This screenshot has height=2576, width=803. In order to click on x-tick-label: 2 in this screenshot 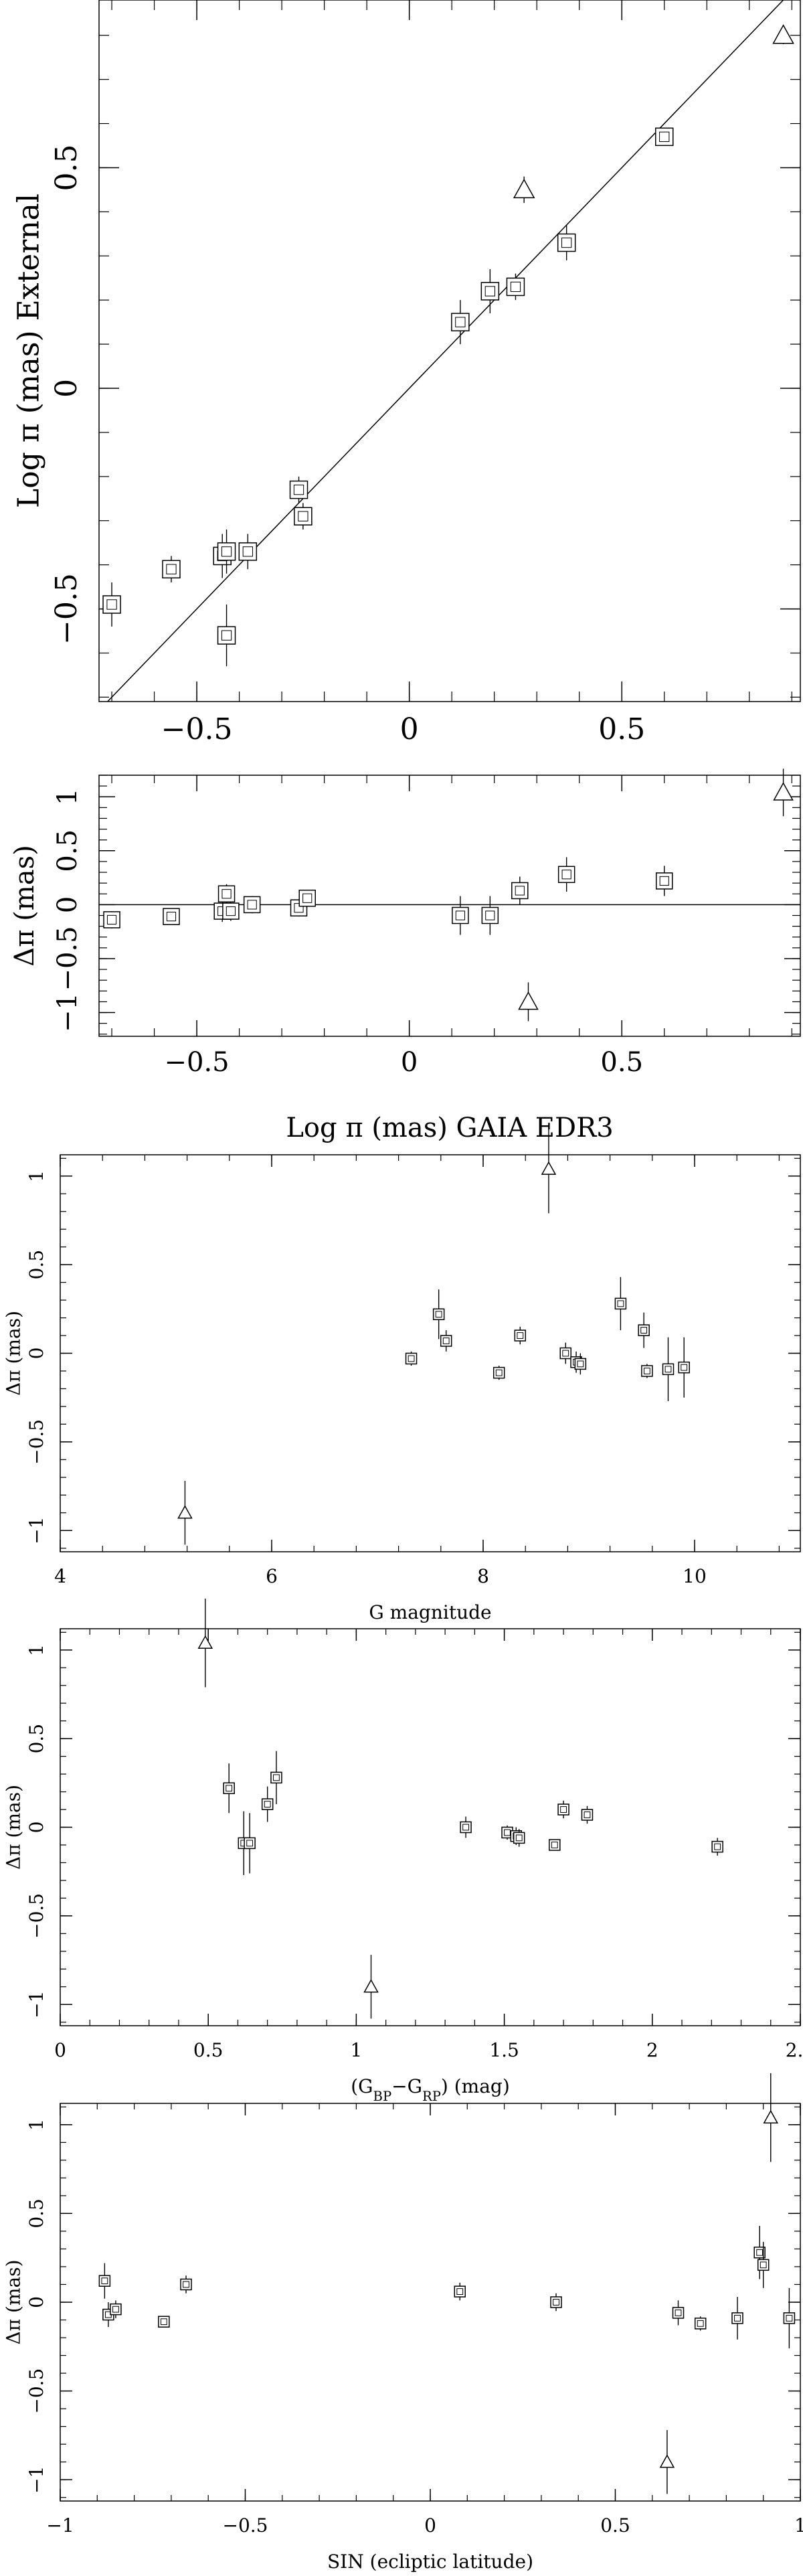, I will do `click(652, 2050)`.